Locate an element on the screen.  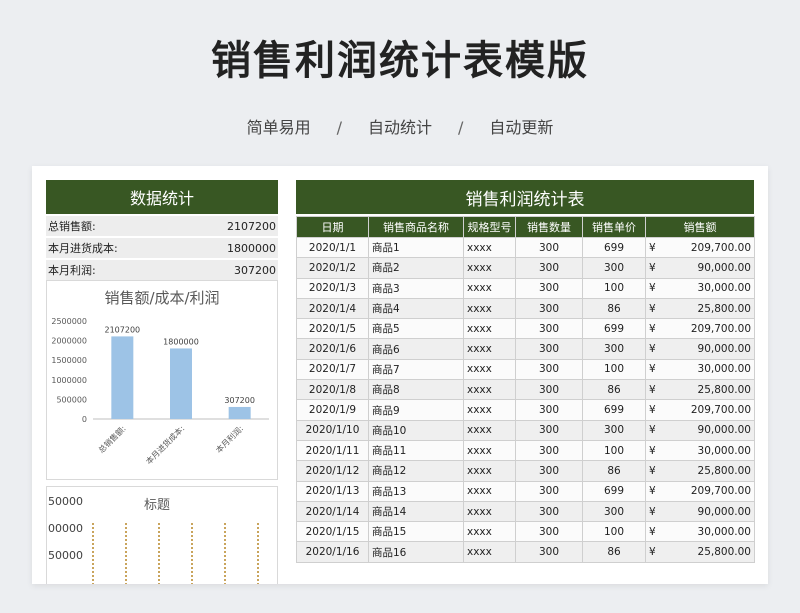
cell-product: 商品11 is located at coordinates (416, 450).